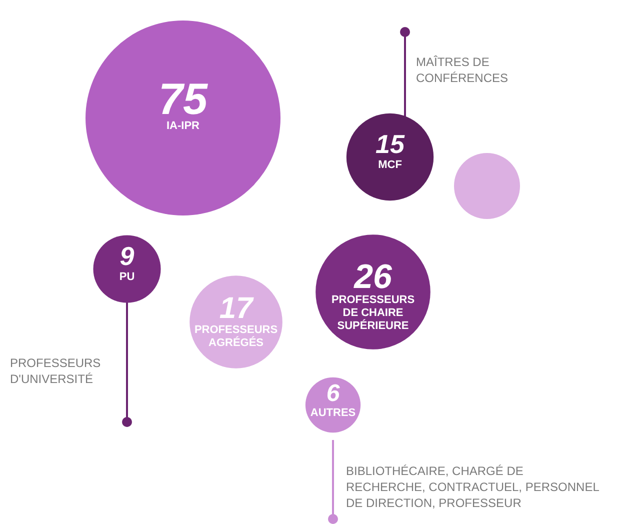 Image resolution: width=644 pixels, height=524 pixels. Describe the element at coordinates (127, 256) in the screenshot. I see `data-label: 9` at that location.